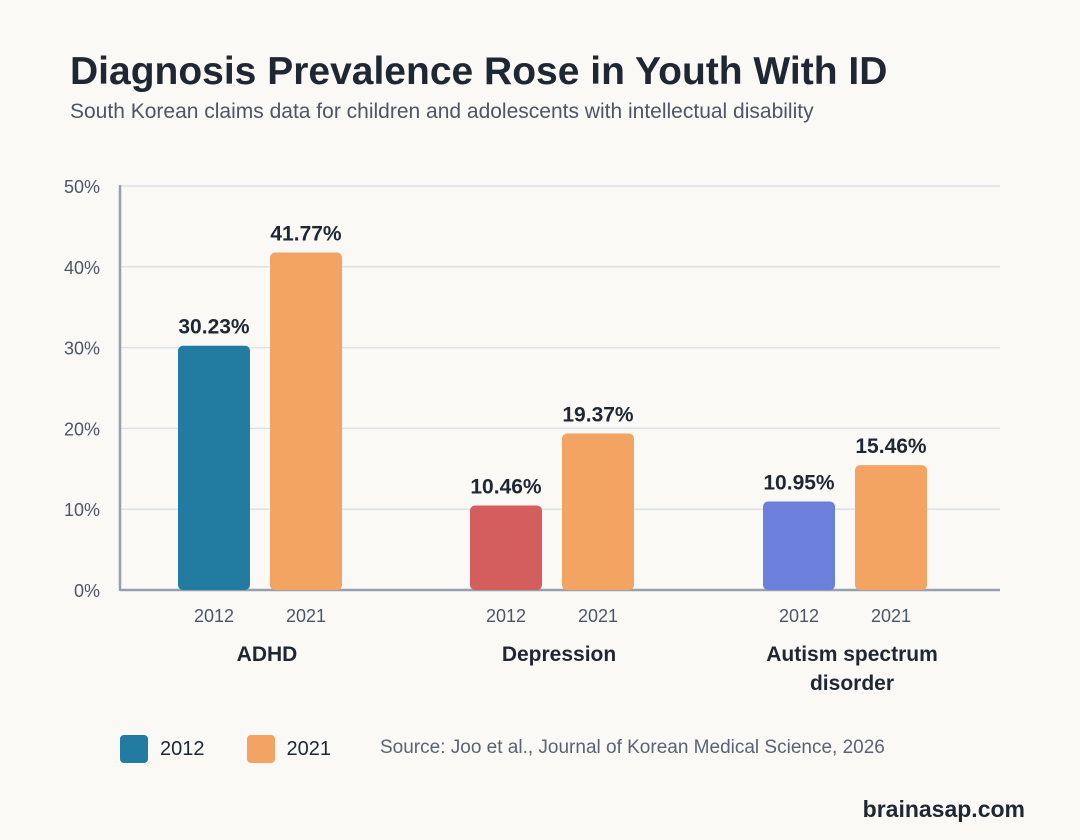 Image resolution: width=1080 pixels, height=840 pixels. Describe the element at coordinates (182, 748) in the screenshot. I see `legend-label-2012: 2012` at that location.